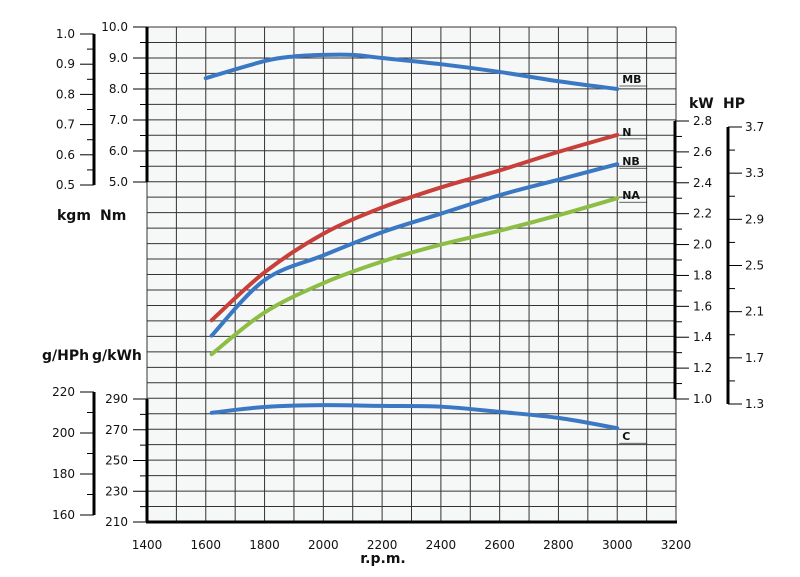 Image resolution: width=800 pixels, height=577 pixels. I want to click on x-tick-label: 1400, so click(147, 545).